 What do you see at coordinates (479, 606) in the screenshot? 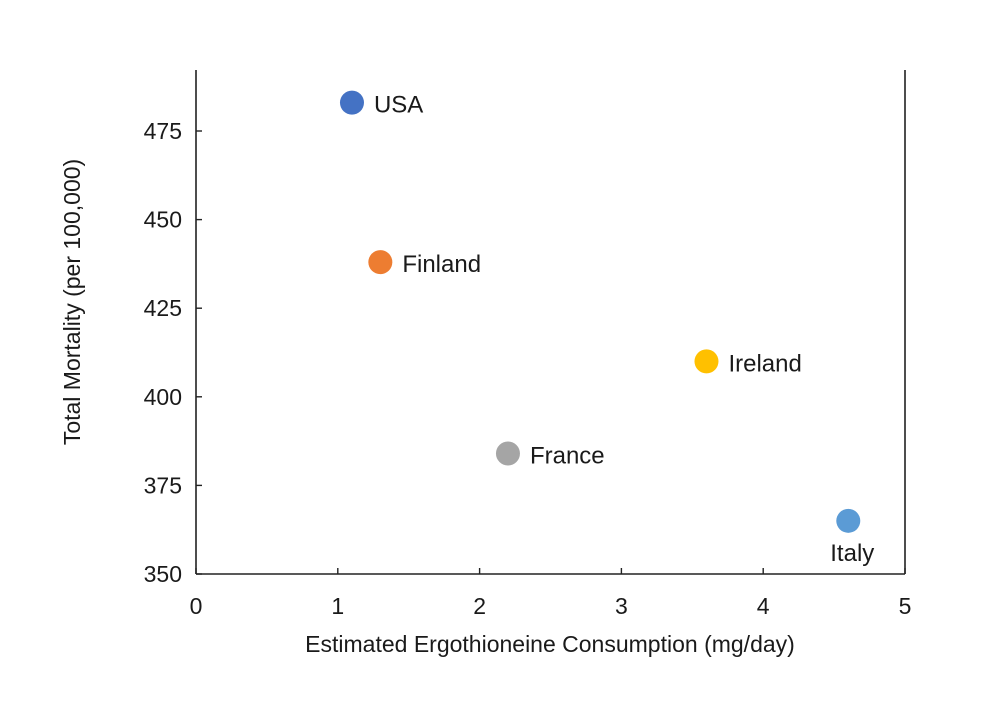
I see `x-tick-label: 2` at bounding box center [479, 606].